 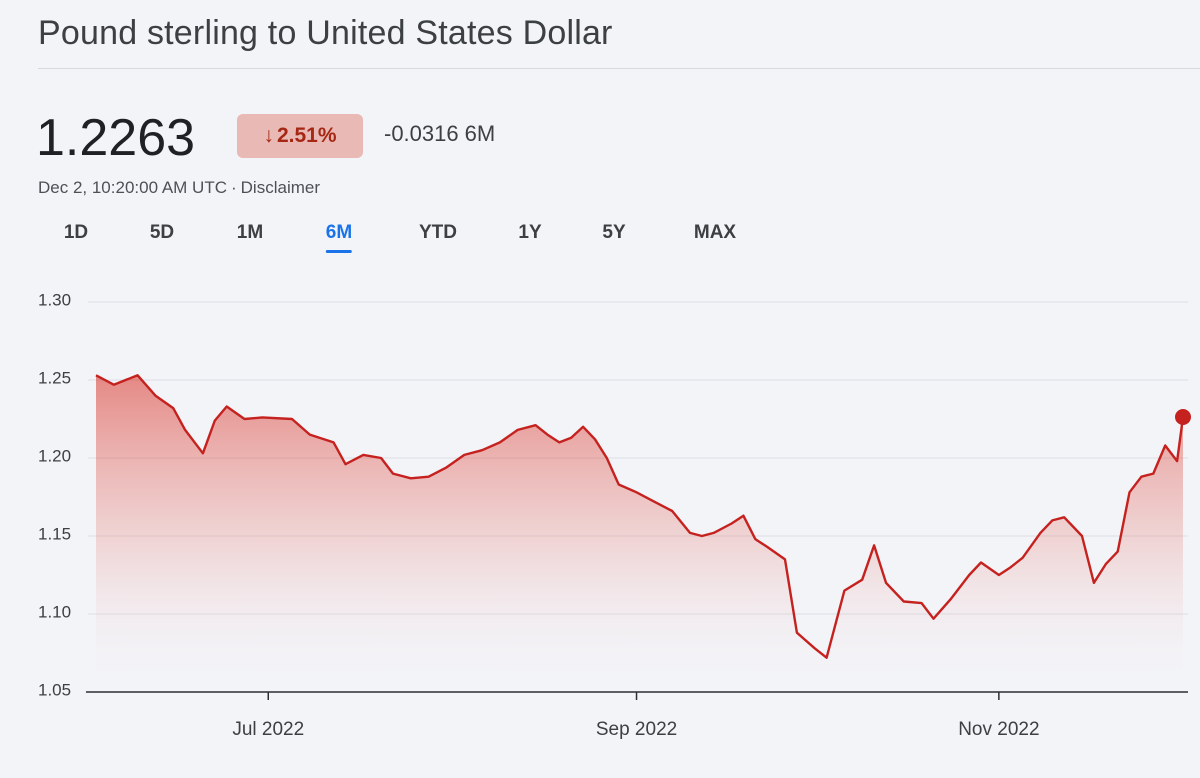 What do you see at coordinates (339, 251) in the screenshot?
I see `active-tab-indicator` at bounding box center [339, 251].